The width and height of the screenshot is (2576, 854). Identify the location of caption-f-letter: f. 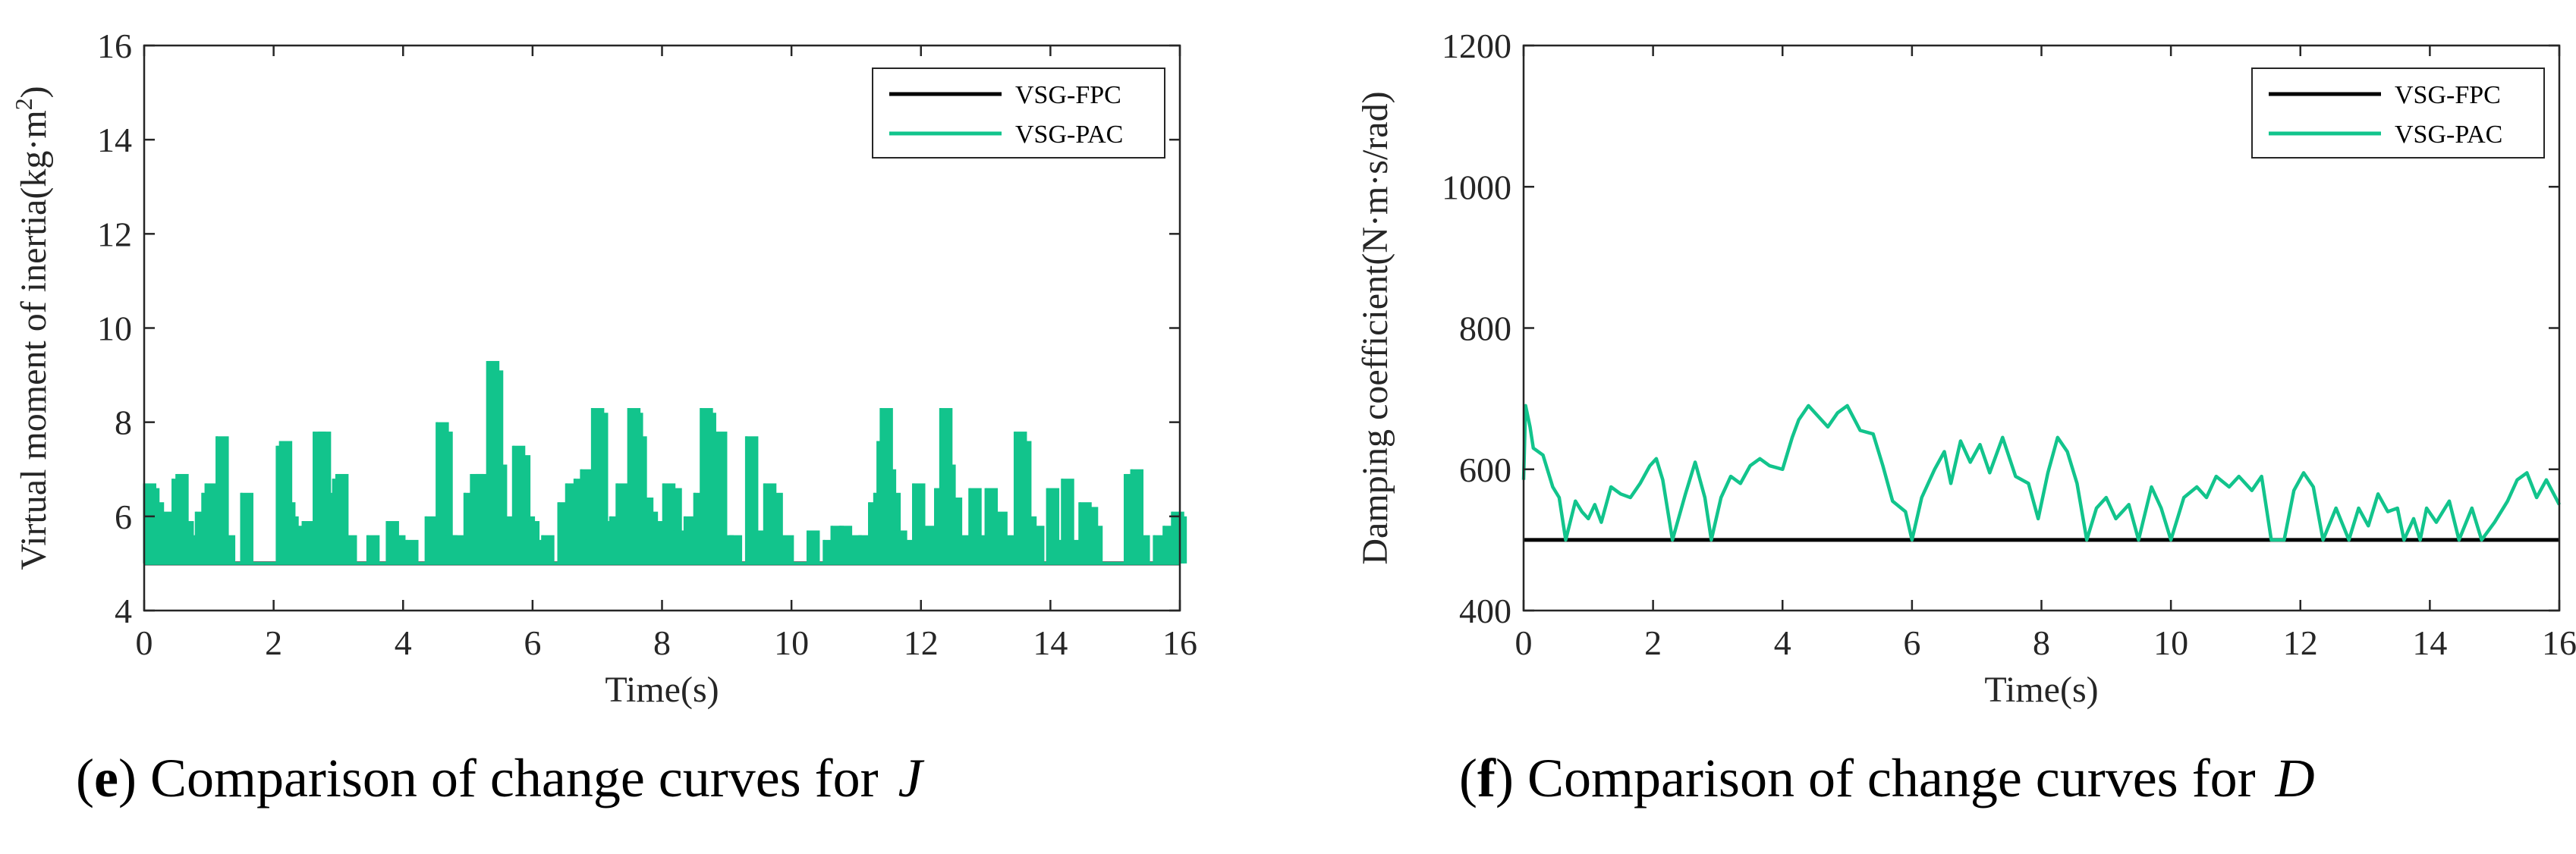
(1486, 778).